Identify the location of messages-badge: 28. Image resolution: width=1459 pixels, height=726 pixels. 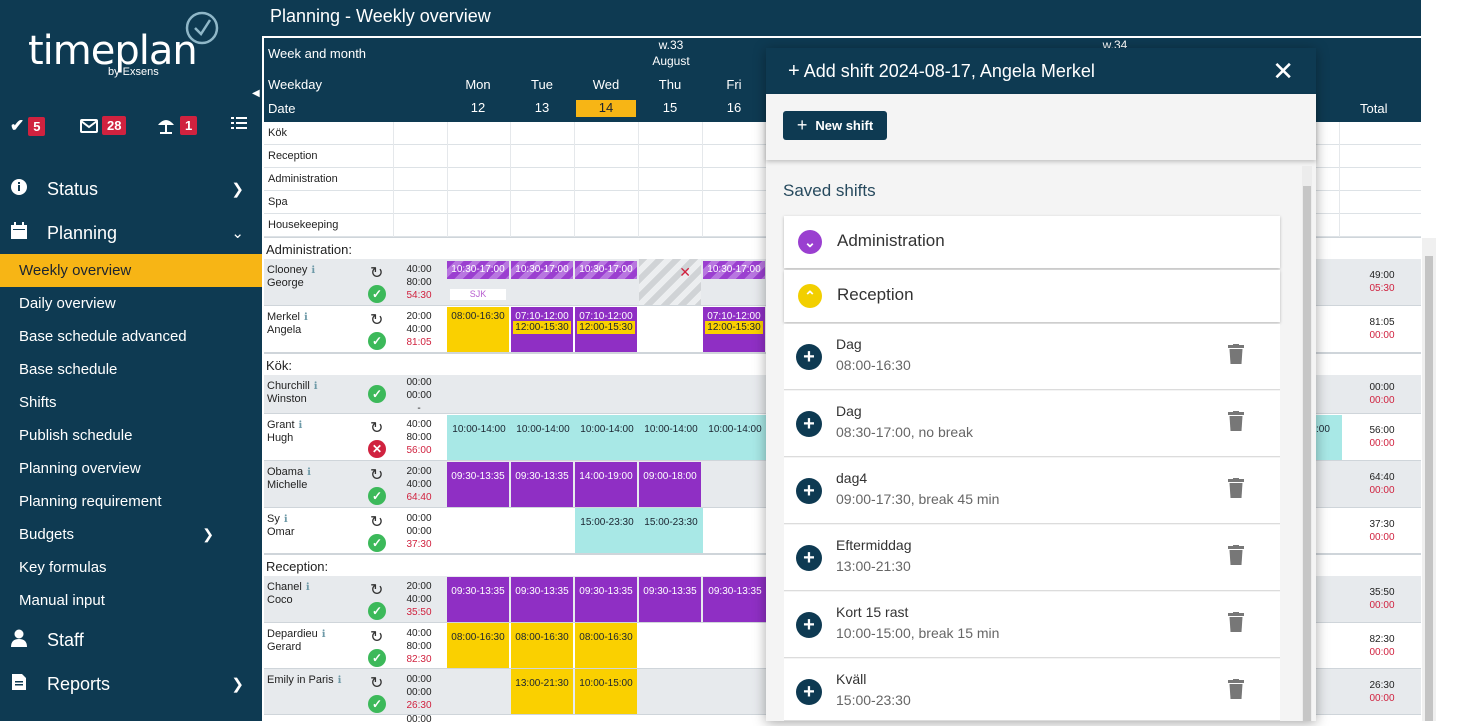
(103, 125).